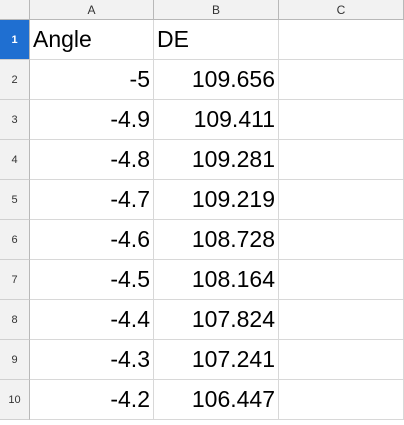 This screenshot has height=425, width=404. Describe the element at coordinates (15, 240) in the screenshot. I see `row-header-6: 6` at that location.